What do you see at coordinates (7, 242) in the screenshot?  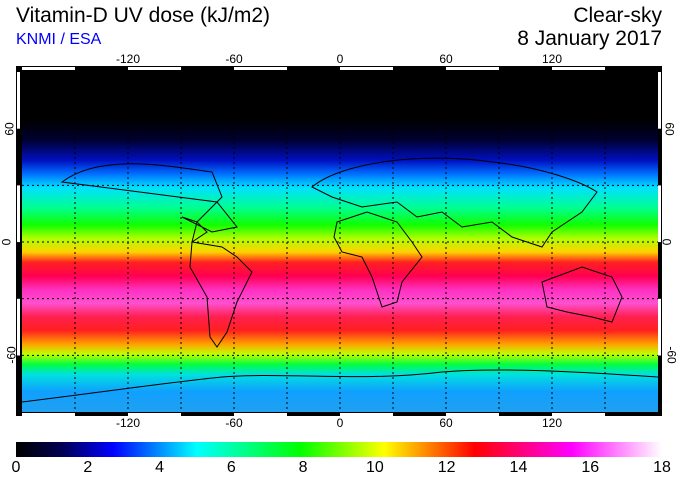 I see `lat-label: 0` at bounding box center [7, 242].